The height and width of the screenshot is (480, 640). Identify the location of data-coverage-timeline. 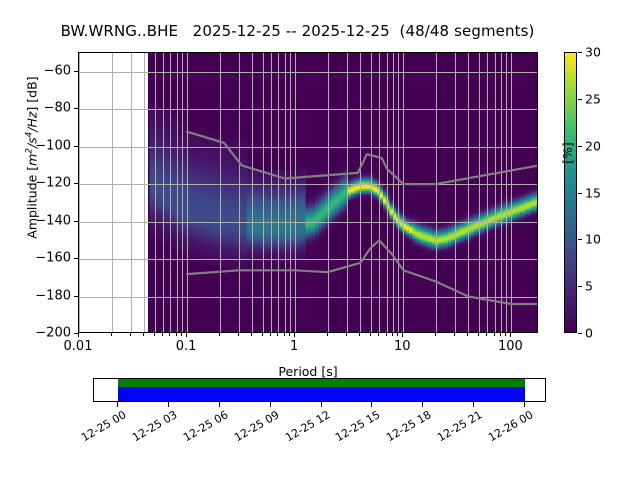
(319, 390).